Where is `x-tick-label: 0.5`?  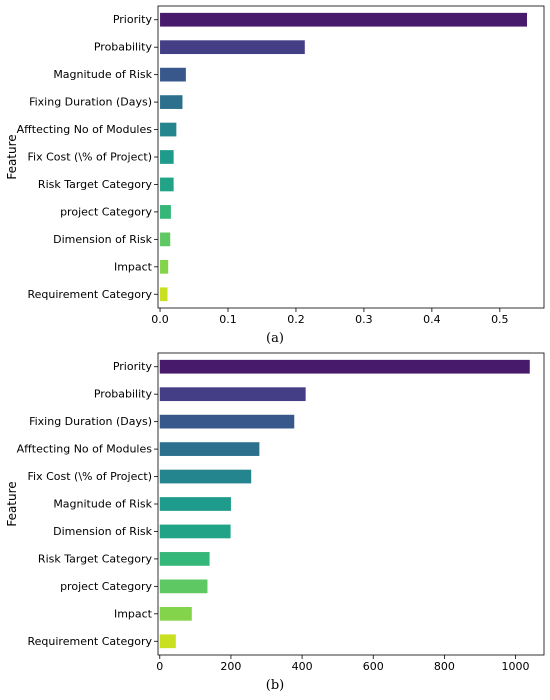
x-tick-label: 0.5 is located at coordinates (500, 319).